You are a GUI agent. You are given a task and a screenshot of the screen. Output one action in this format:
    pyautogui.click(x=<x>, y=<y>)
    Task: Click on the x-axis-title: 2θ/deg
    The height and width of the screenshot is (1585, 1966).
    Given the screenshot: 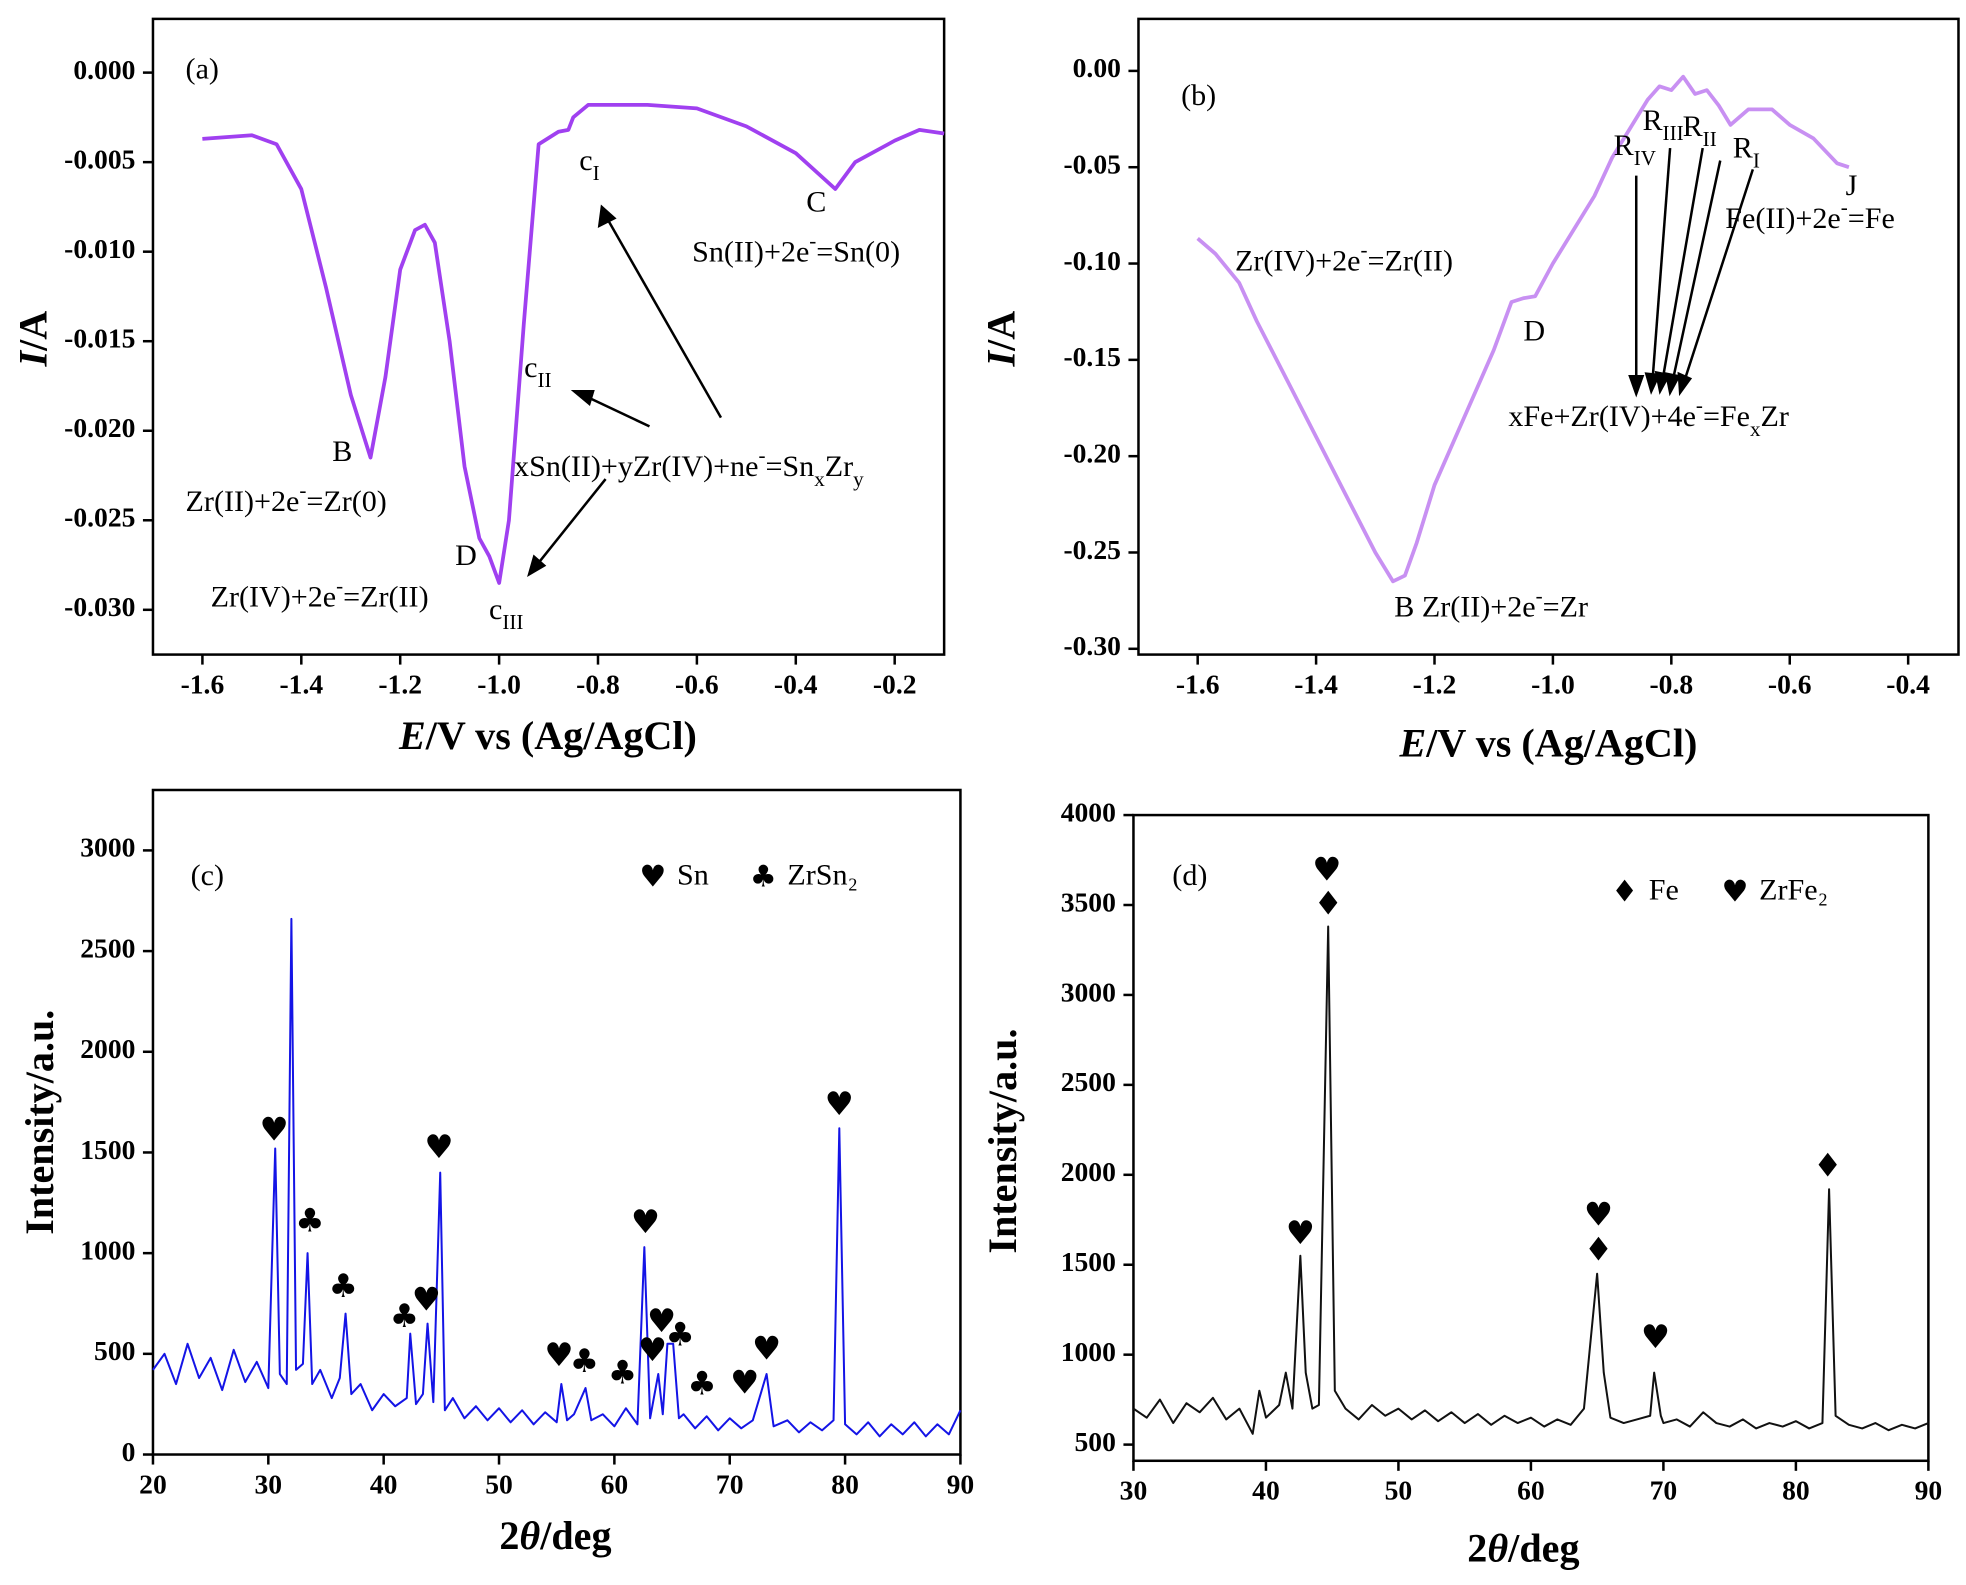 What is the action you would take?
    pyautogui.click(x=555, y=1535)
    